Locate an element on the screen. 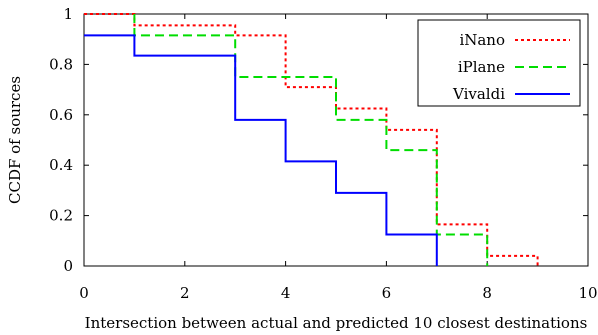  legend: iNano iPlane Vivaldi is located at coordinates (499, 63).